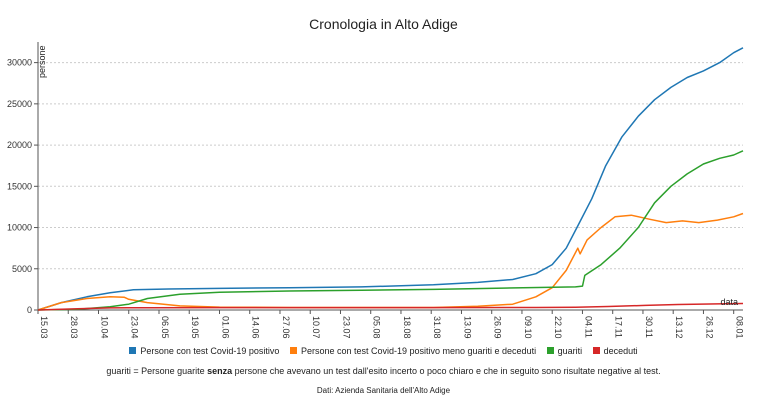  Describe the element at coordinates (44, 327) in the screenshot. I see `x-tick-label: 15.03` at that location.